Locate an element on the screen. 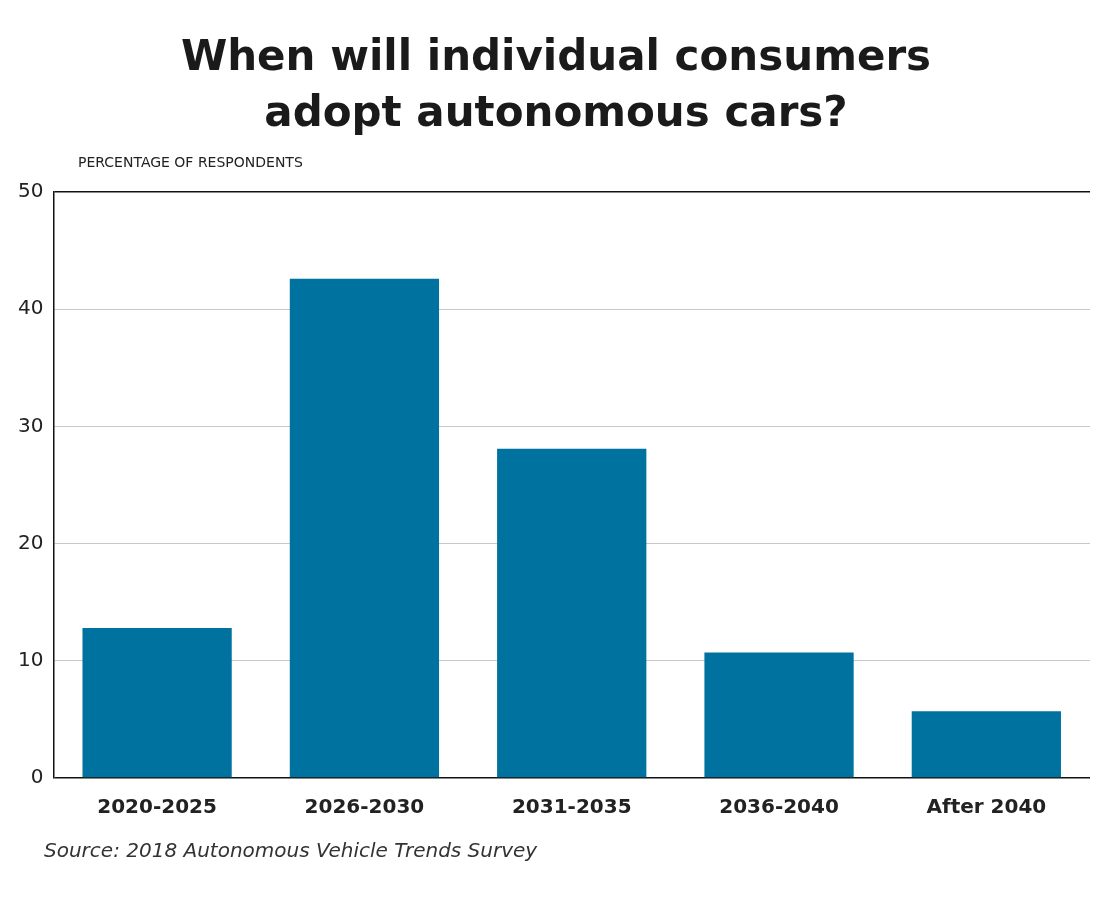 This screenshot has height=924, width=1112. x-tick-label: 2036-2040 is located at coordinates (779, 806).